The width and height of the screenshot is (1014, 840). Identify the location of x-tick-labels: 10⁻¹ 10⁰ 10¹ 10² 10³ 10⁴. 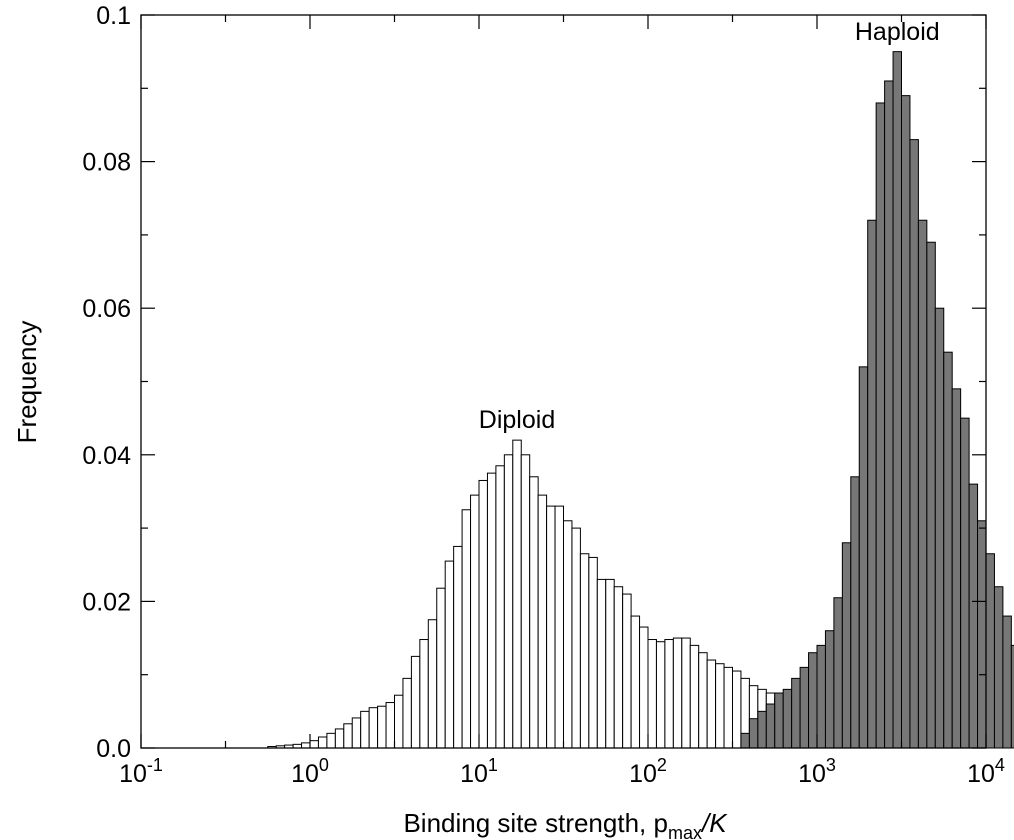
(562, 771).